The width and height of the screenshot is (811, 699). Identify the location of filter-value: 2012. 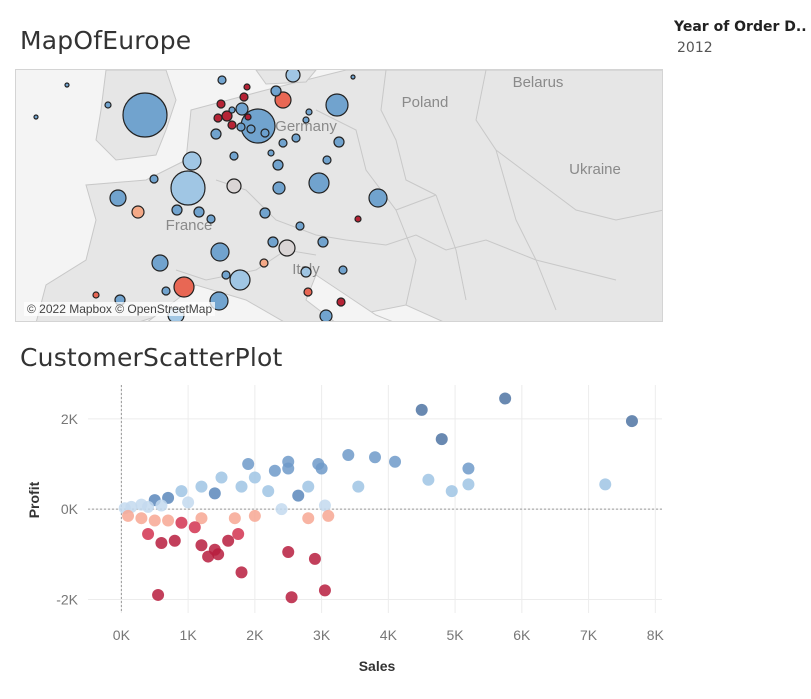
(695, 48).